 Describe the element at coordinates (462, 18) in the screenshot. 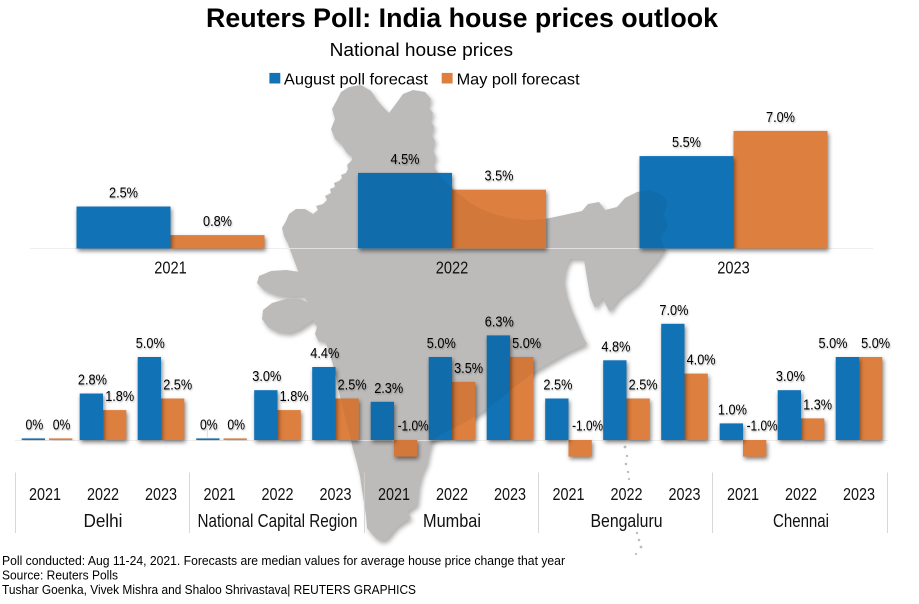

I see `svg-text:Reuters Poll: India house pric: Reuters Poll: India house prices outlook` at that location.